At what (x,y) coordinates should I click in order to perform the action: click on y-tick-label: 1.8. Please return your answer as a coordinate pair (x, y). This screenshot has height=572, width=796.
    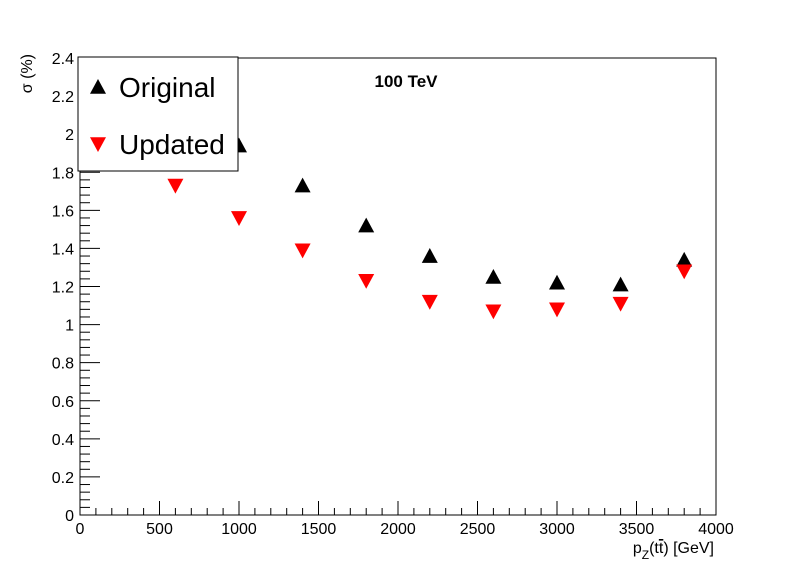
    Looking at the image, I should click on (63, 173).